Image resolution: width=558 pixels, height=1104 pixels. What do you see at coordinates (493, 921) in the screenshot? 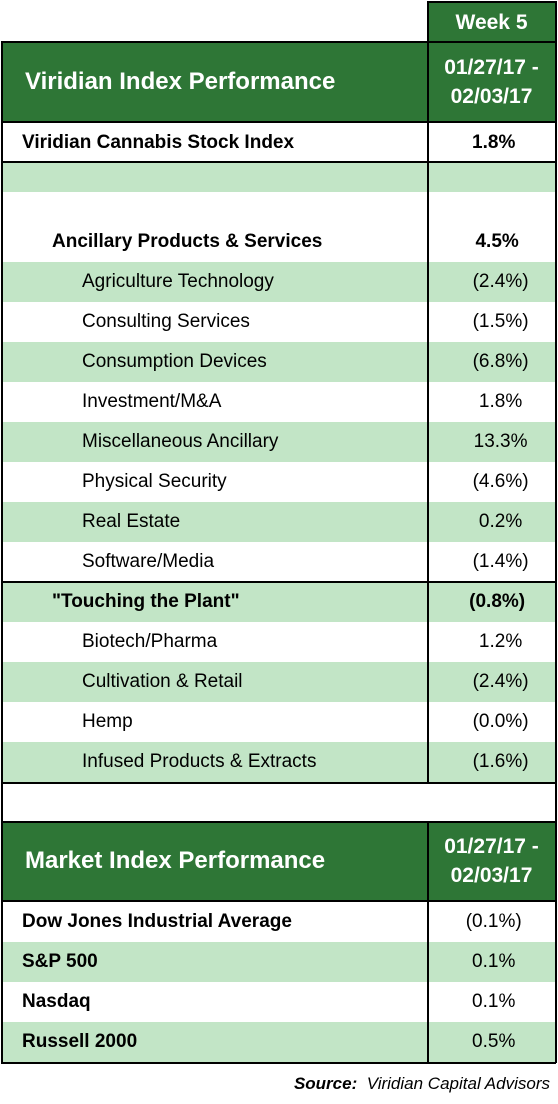
I see `row-value: (0.1%)` at bounding box center [493, 921].